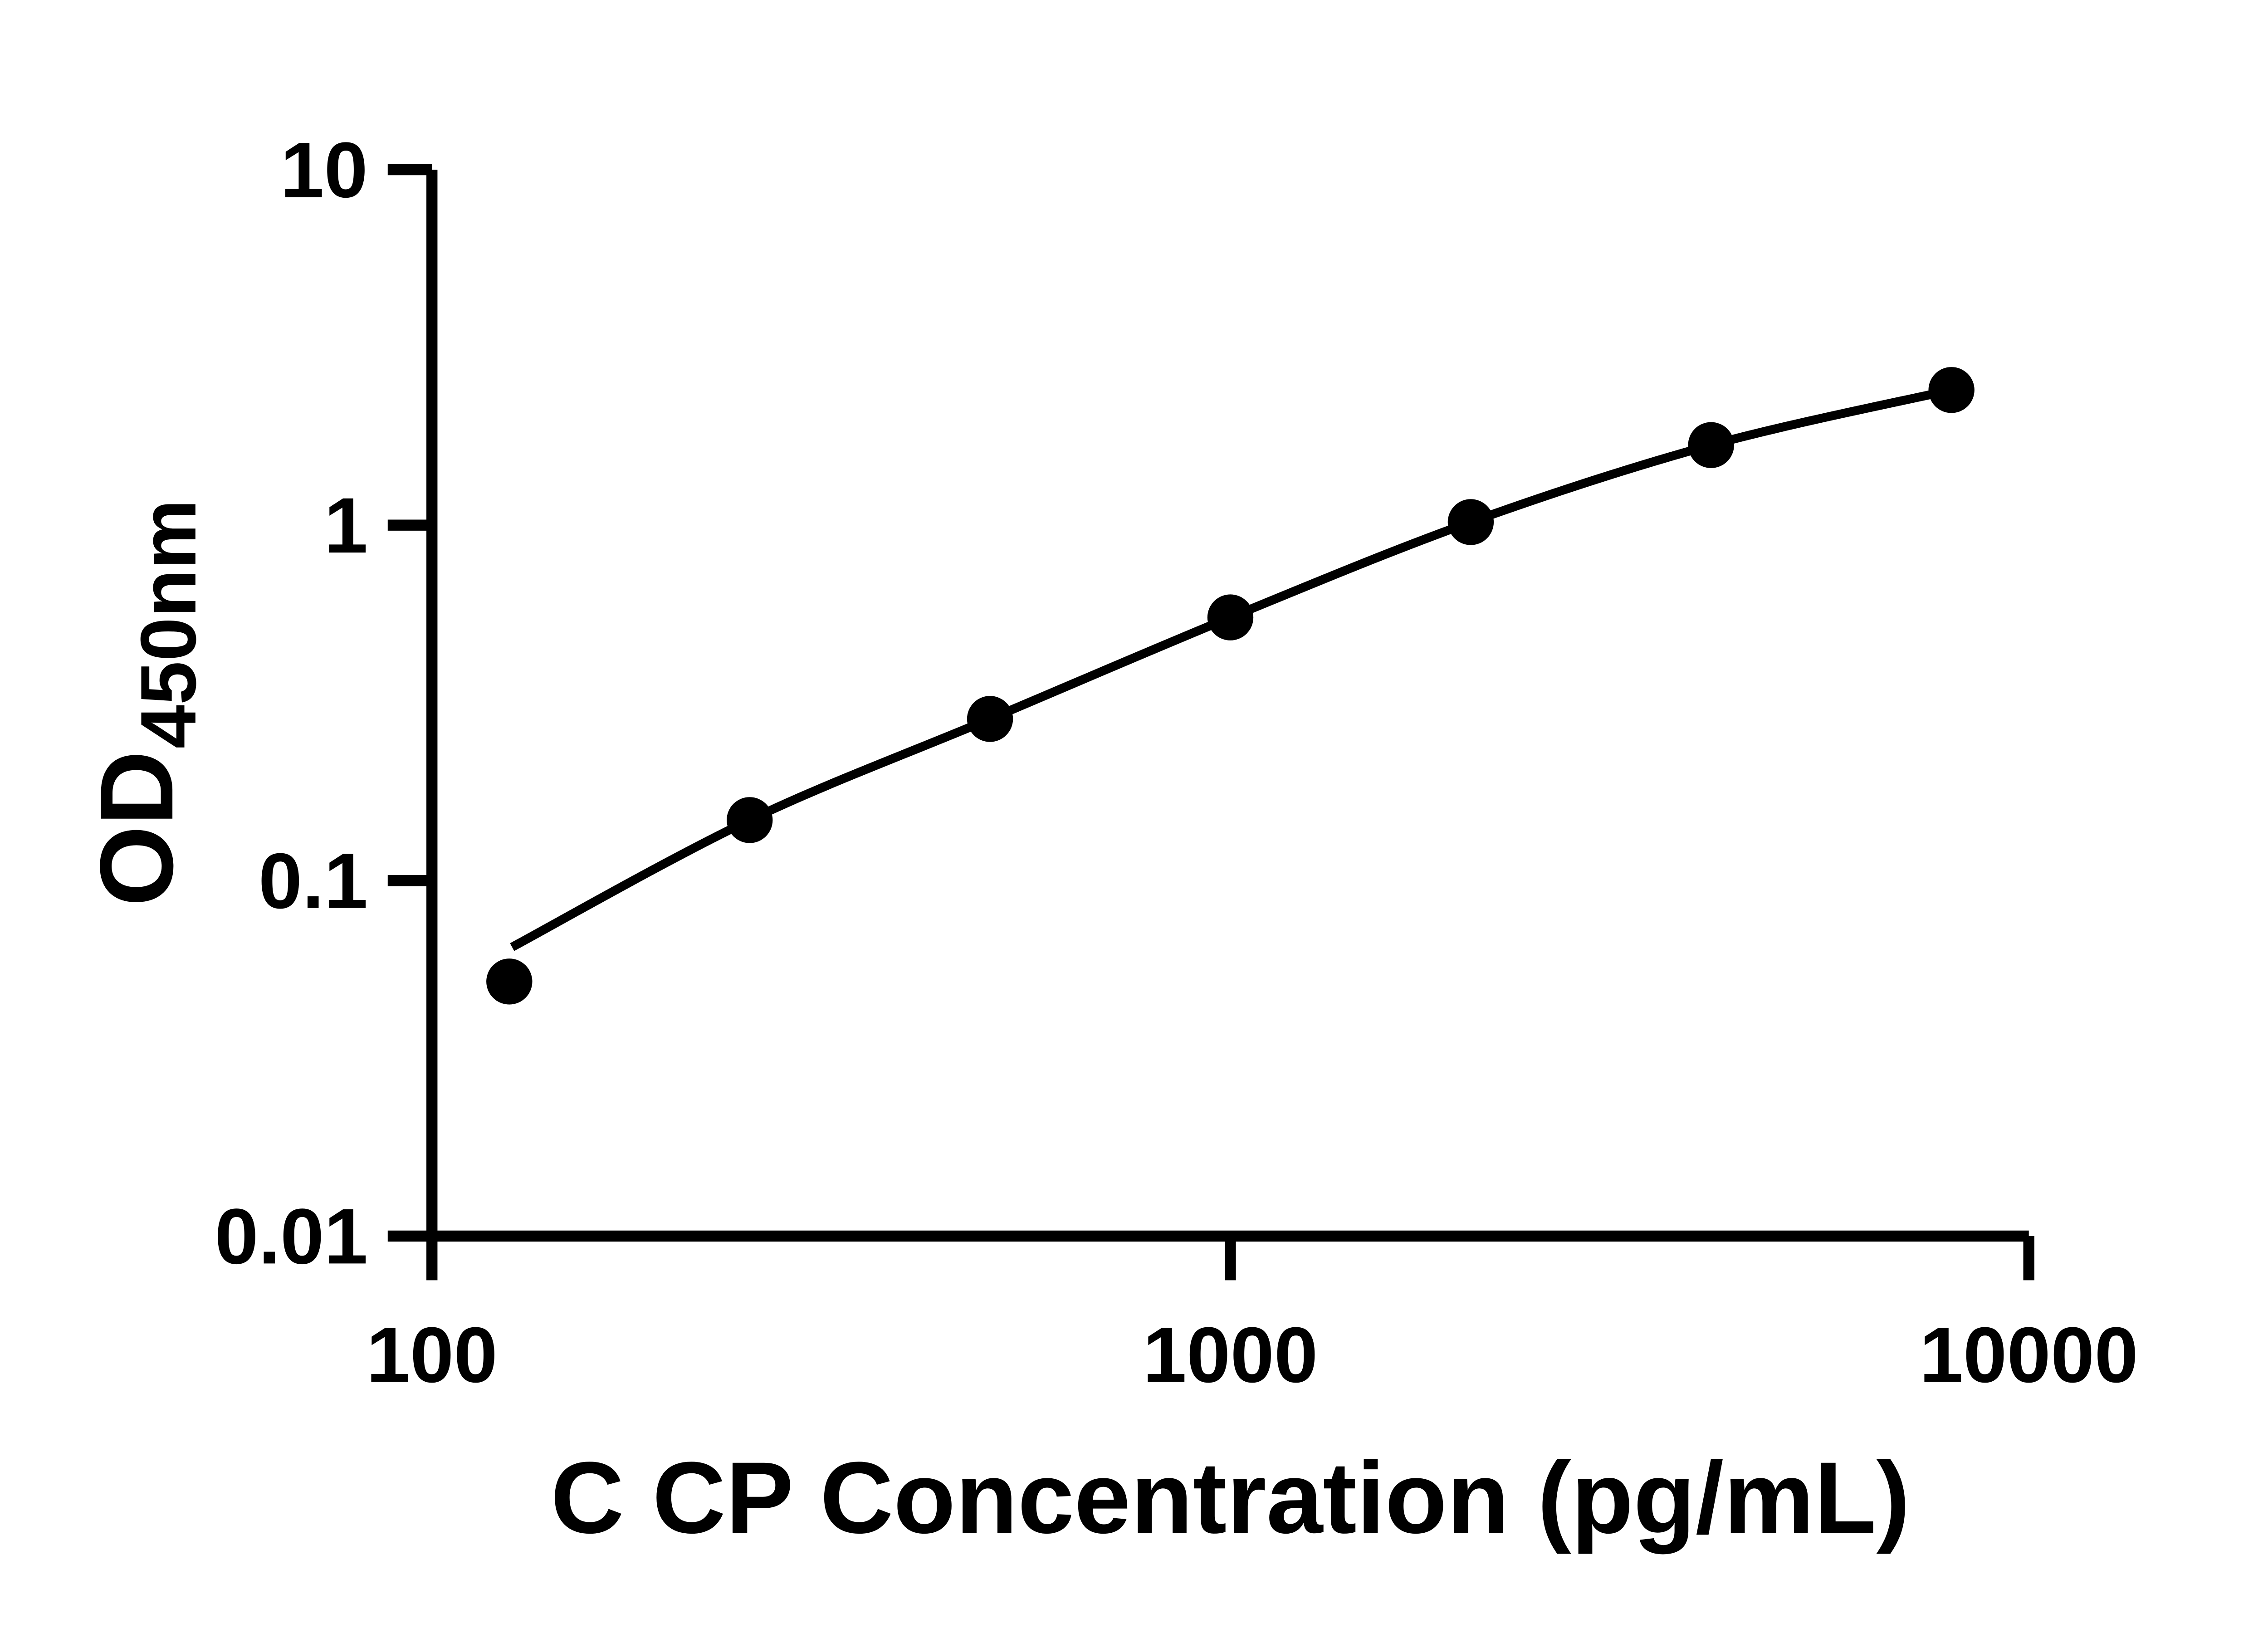 The height and width of the screenshot is (1633, 2268). What do you see at coordinates (2029, 1355) in the screenshot?
I see `x-tick-label-10000: 10000` at bounding box center [2029, 1355].